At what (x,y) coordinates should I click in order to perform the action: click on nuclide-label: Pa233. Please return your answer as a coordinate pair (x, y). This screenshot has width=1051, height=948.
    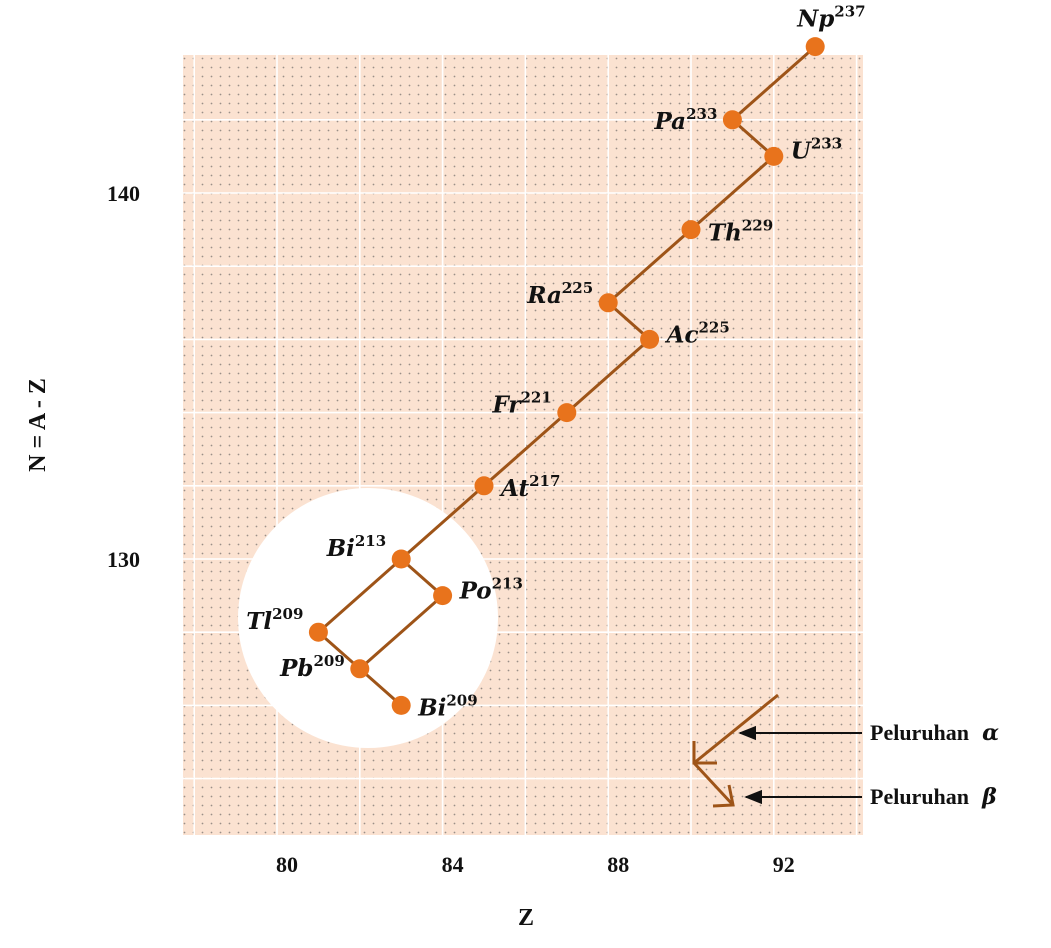
    Looking at the image, I should click on (685, 120).